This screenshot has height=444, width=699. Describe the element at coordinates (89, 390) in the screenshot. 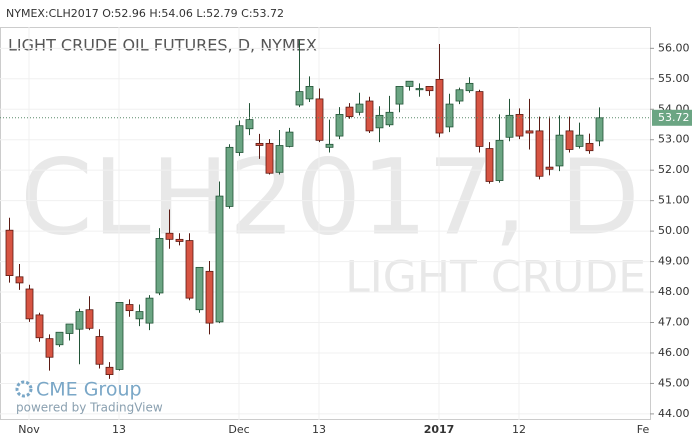

I see `logo: CME Group` at that location.